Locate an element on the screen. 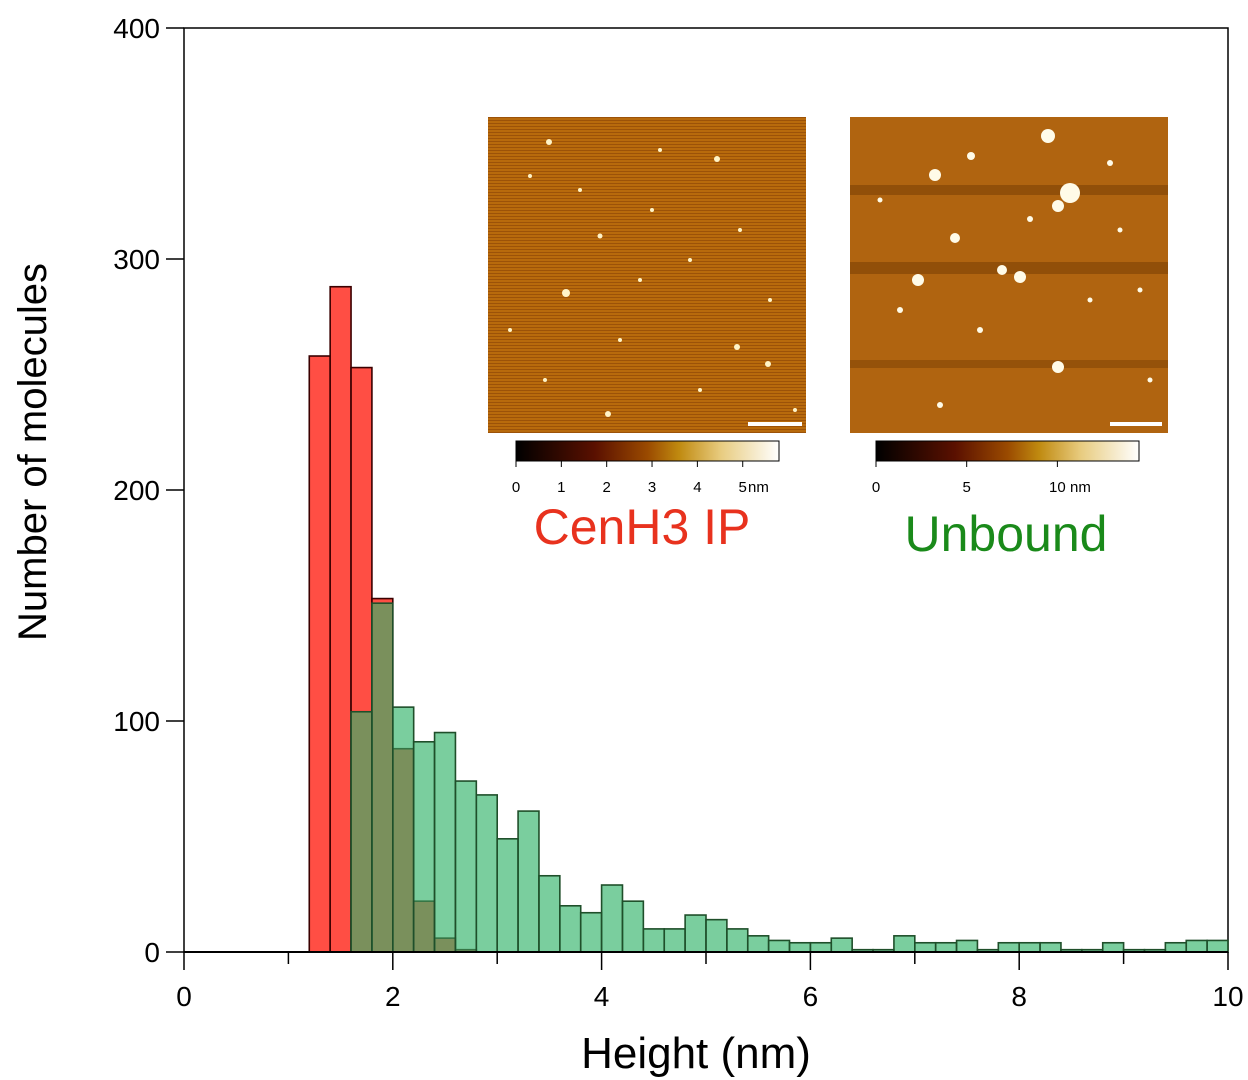 The image size is (1248, 1080). x-tick-label: 6 is located at coordinates (811, 996).